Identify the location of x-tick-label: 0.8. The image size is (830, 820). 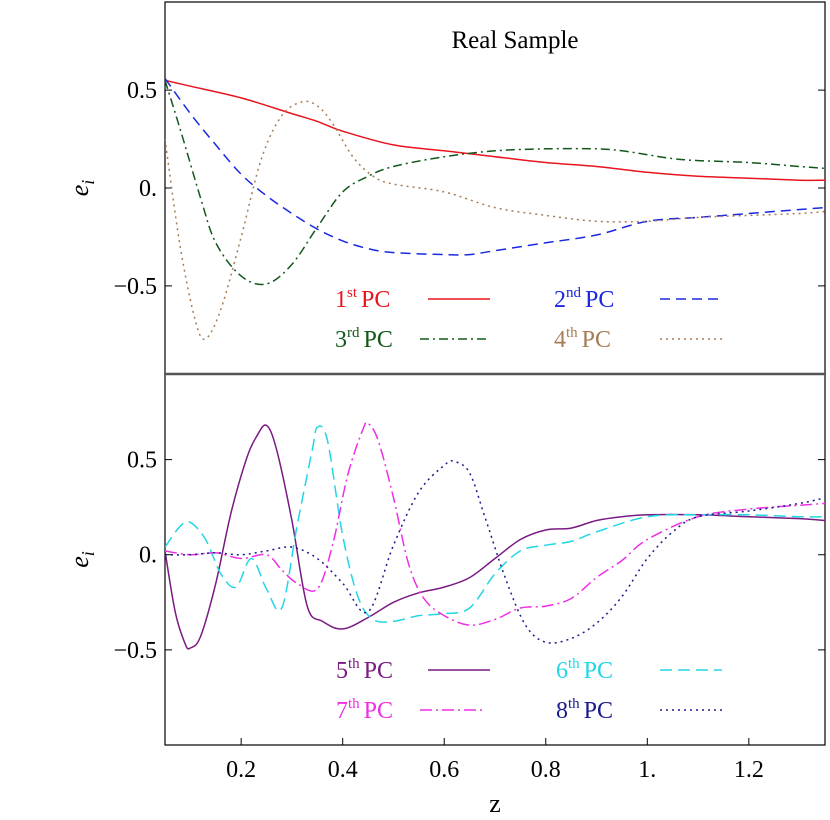
(546, 770).